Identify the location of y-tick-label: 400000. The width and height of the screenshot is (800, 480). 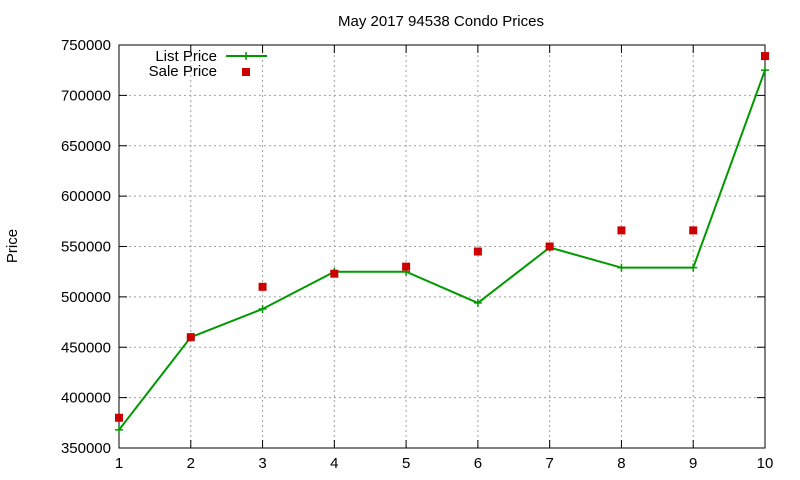
(86, 398).